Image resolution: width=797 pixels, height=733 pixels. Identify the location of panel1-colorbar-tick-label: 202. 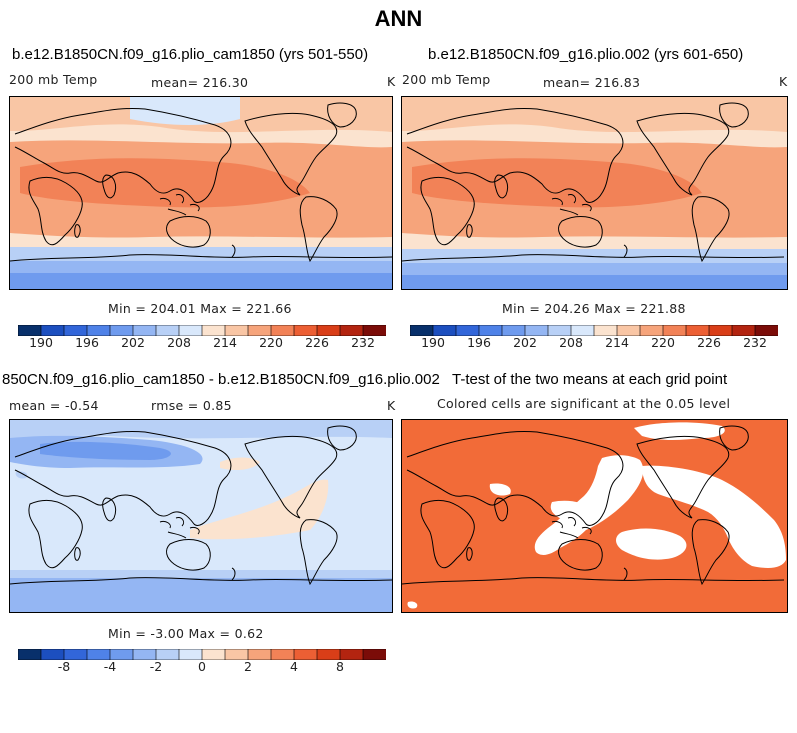
(133, 342).